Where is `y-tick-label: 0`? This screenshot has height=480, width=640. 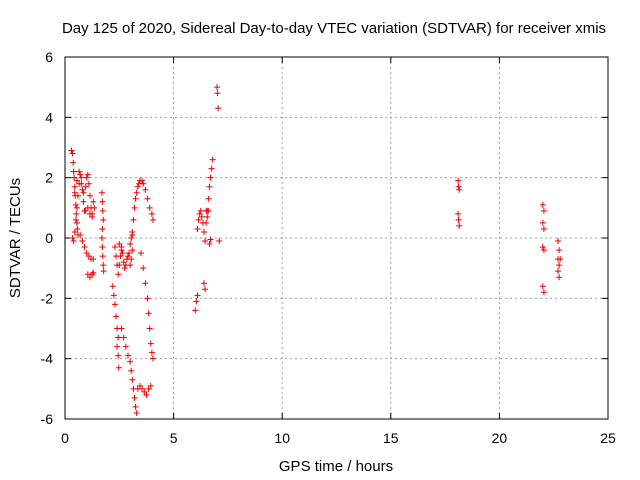 y-tick-label: 0 is located at coordinates (49, 238).